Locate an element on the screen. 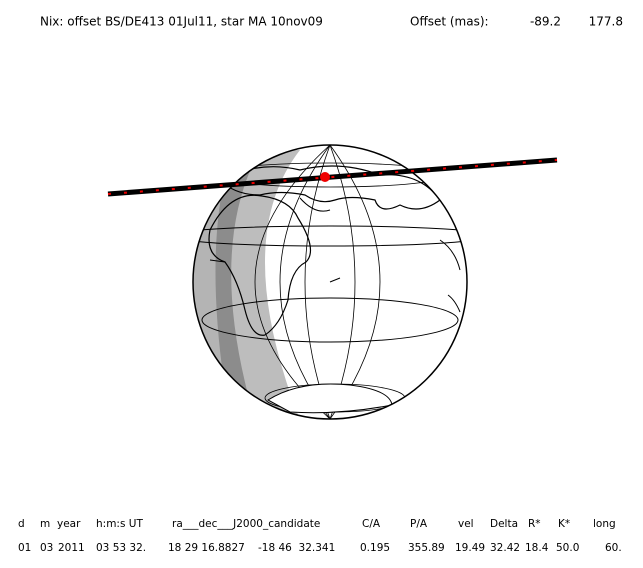 This screenshot has width=643, height=568. cell: 2011 is located at coordinates (71, 548).